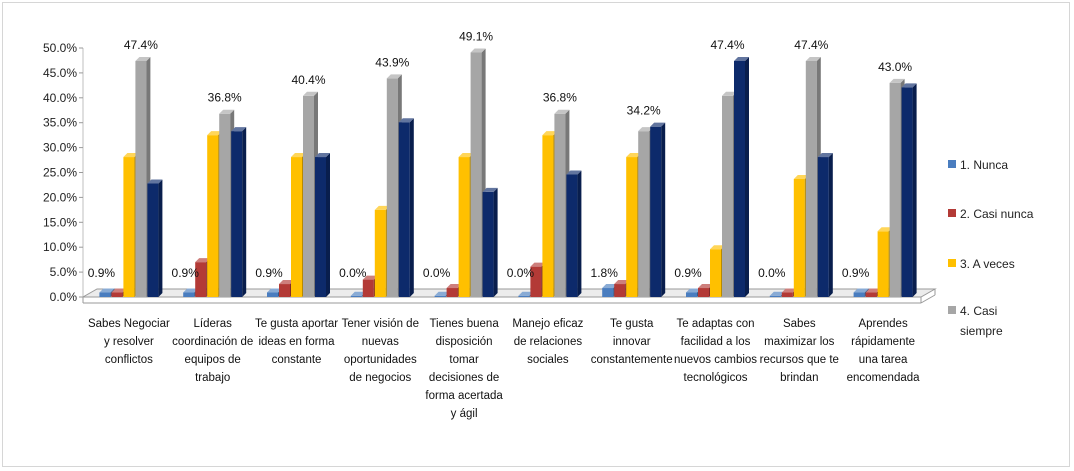 Image resolution: width=1074 pixels, height=471 pixels. Describe the element at coordinates (883, 360) in the screenshot. I see `category-label-line: una tarea` at that location.